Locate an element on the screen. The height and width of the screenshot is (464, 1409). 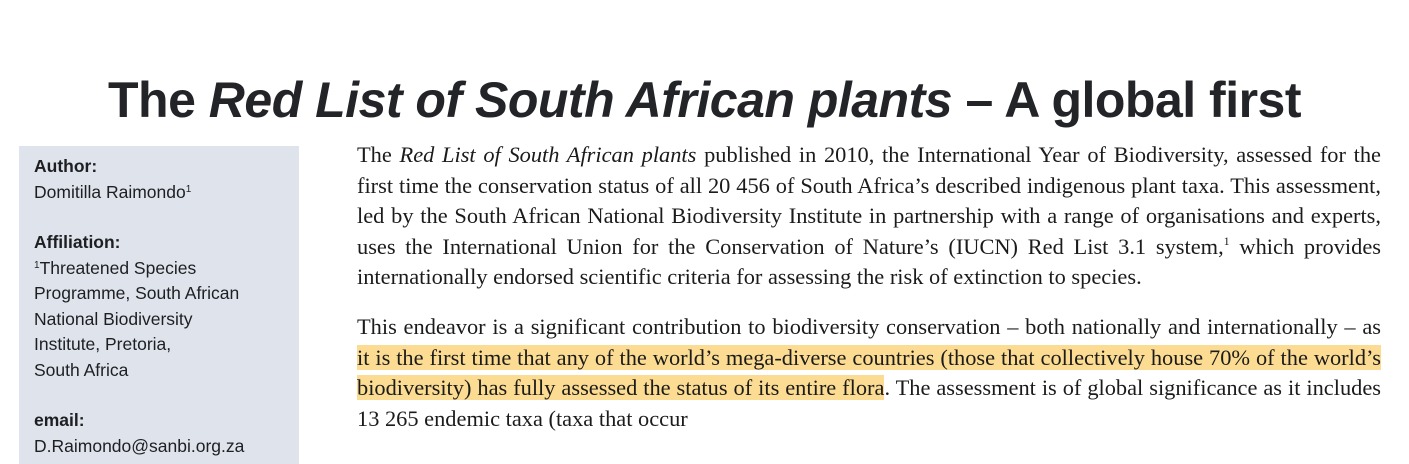
affiliation-label: Affiliation: is located at coordinates (77, 242).